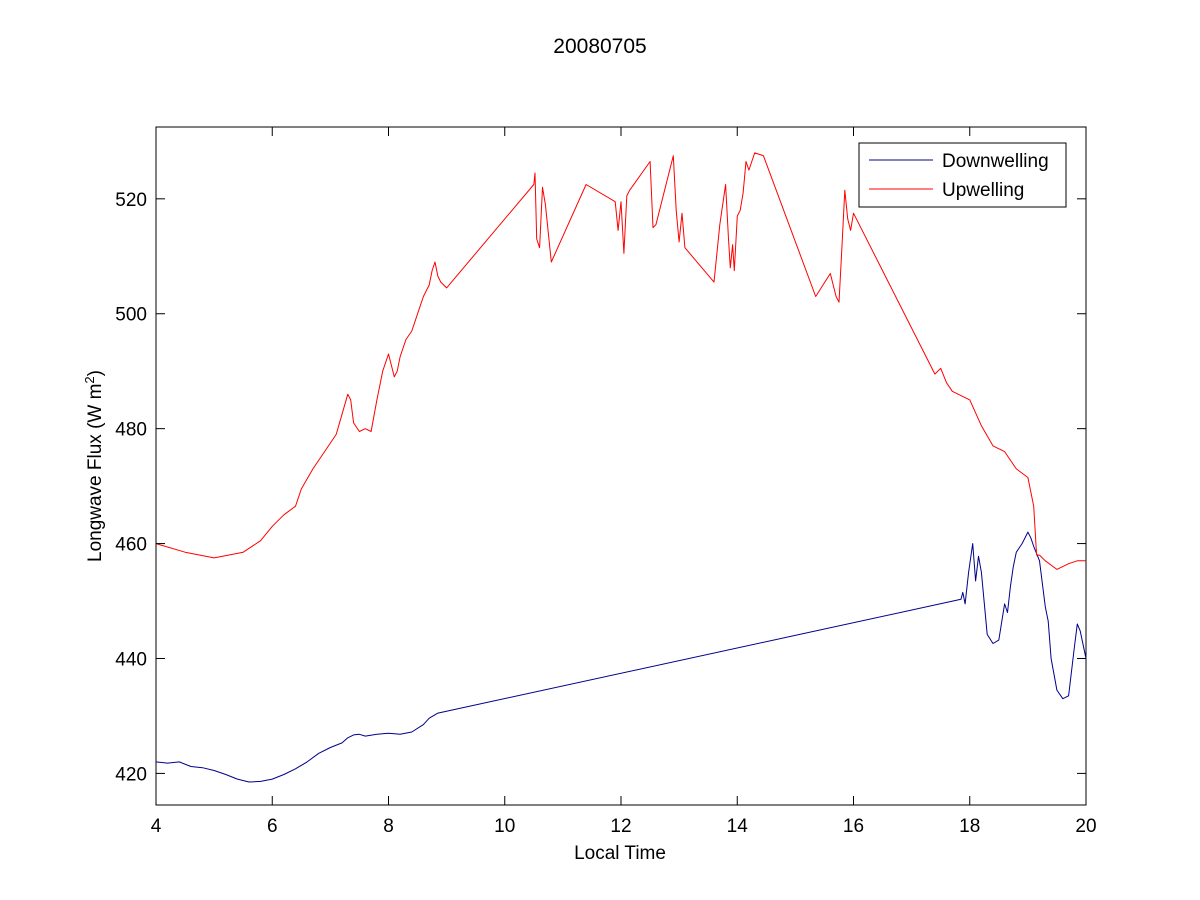  I want to click on y-axis-label-superscript: 2, so click(89, 379).